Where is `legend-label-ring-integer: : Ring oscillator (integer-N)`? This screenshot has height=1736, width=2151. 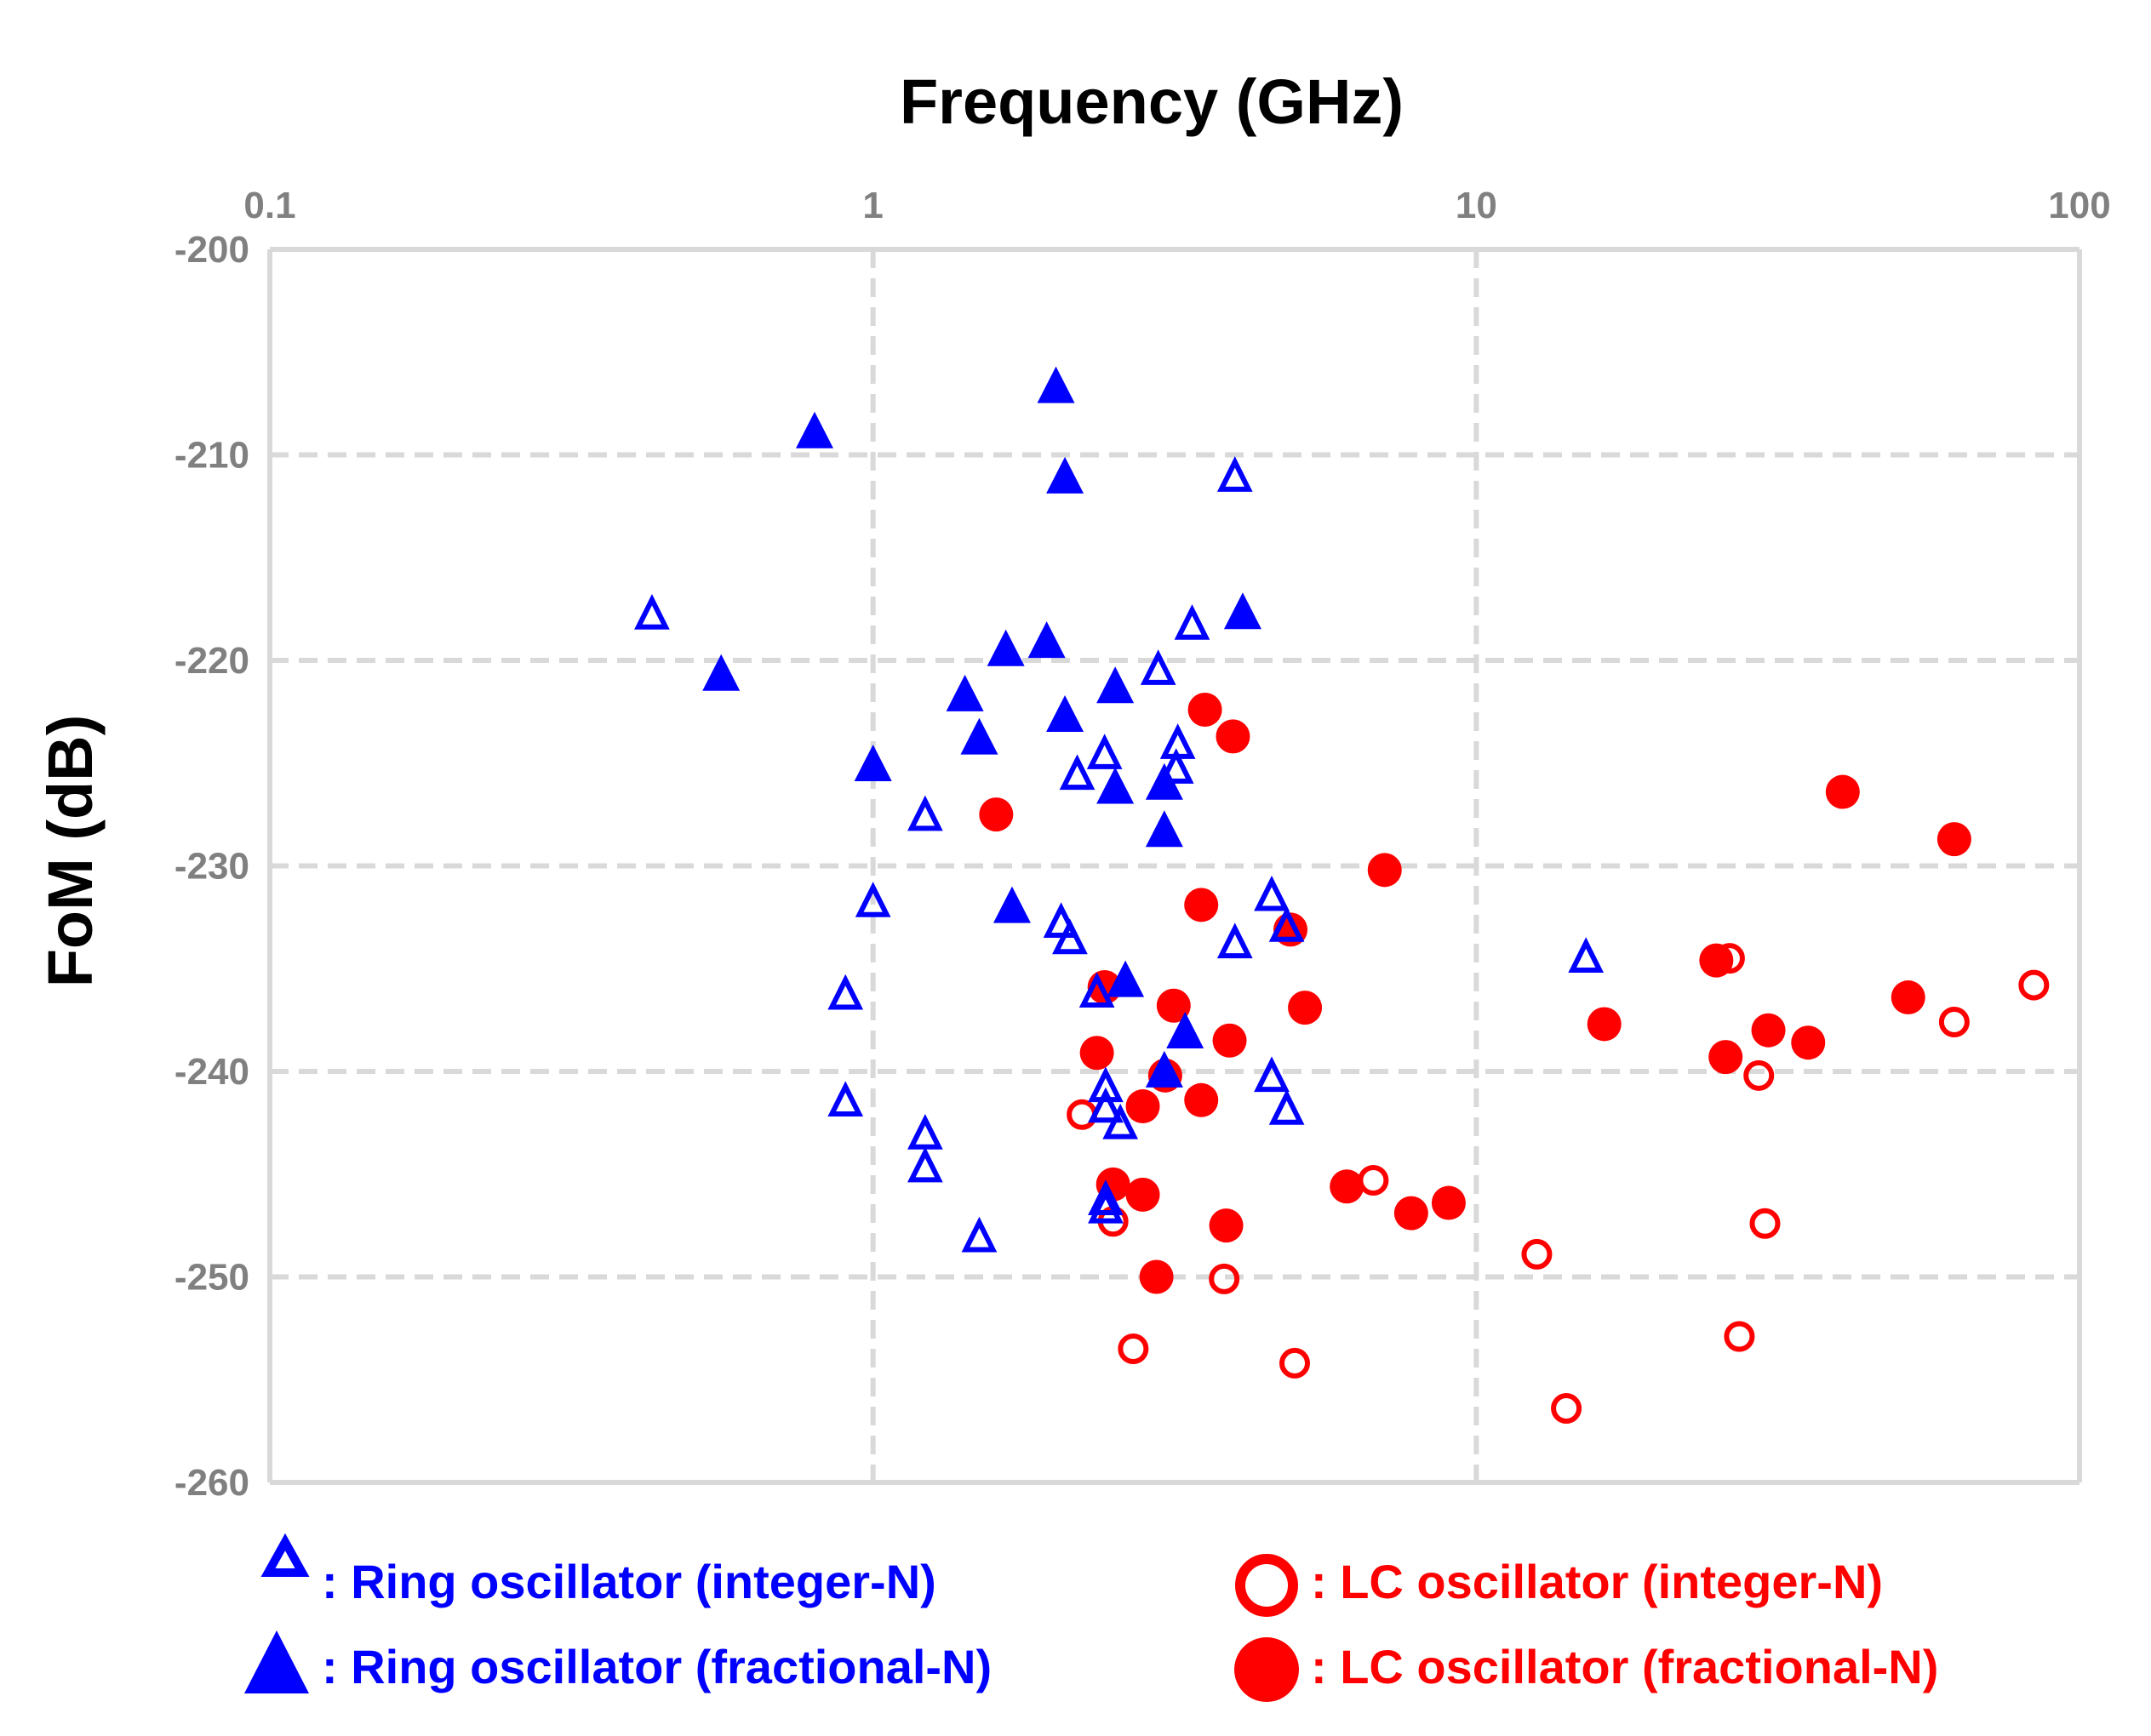 legend-label-ring-integer: : Ring oscillator (integer-N) is located at coordinates (629, 1581).